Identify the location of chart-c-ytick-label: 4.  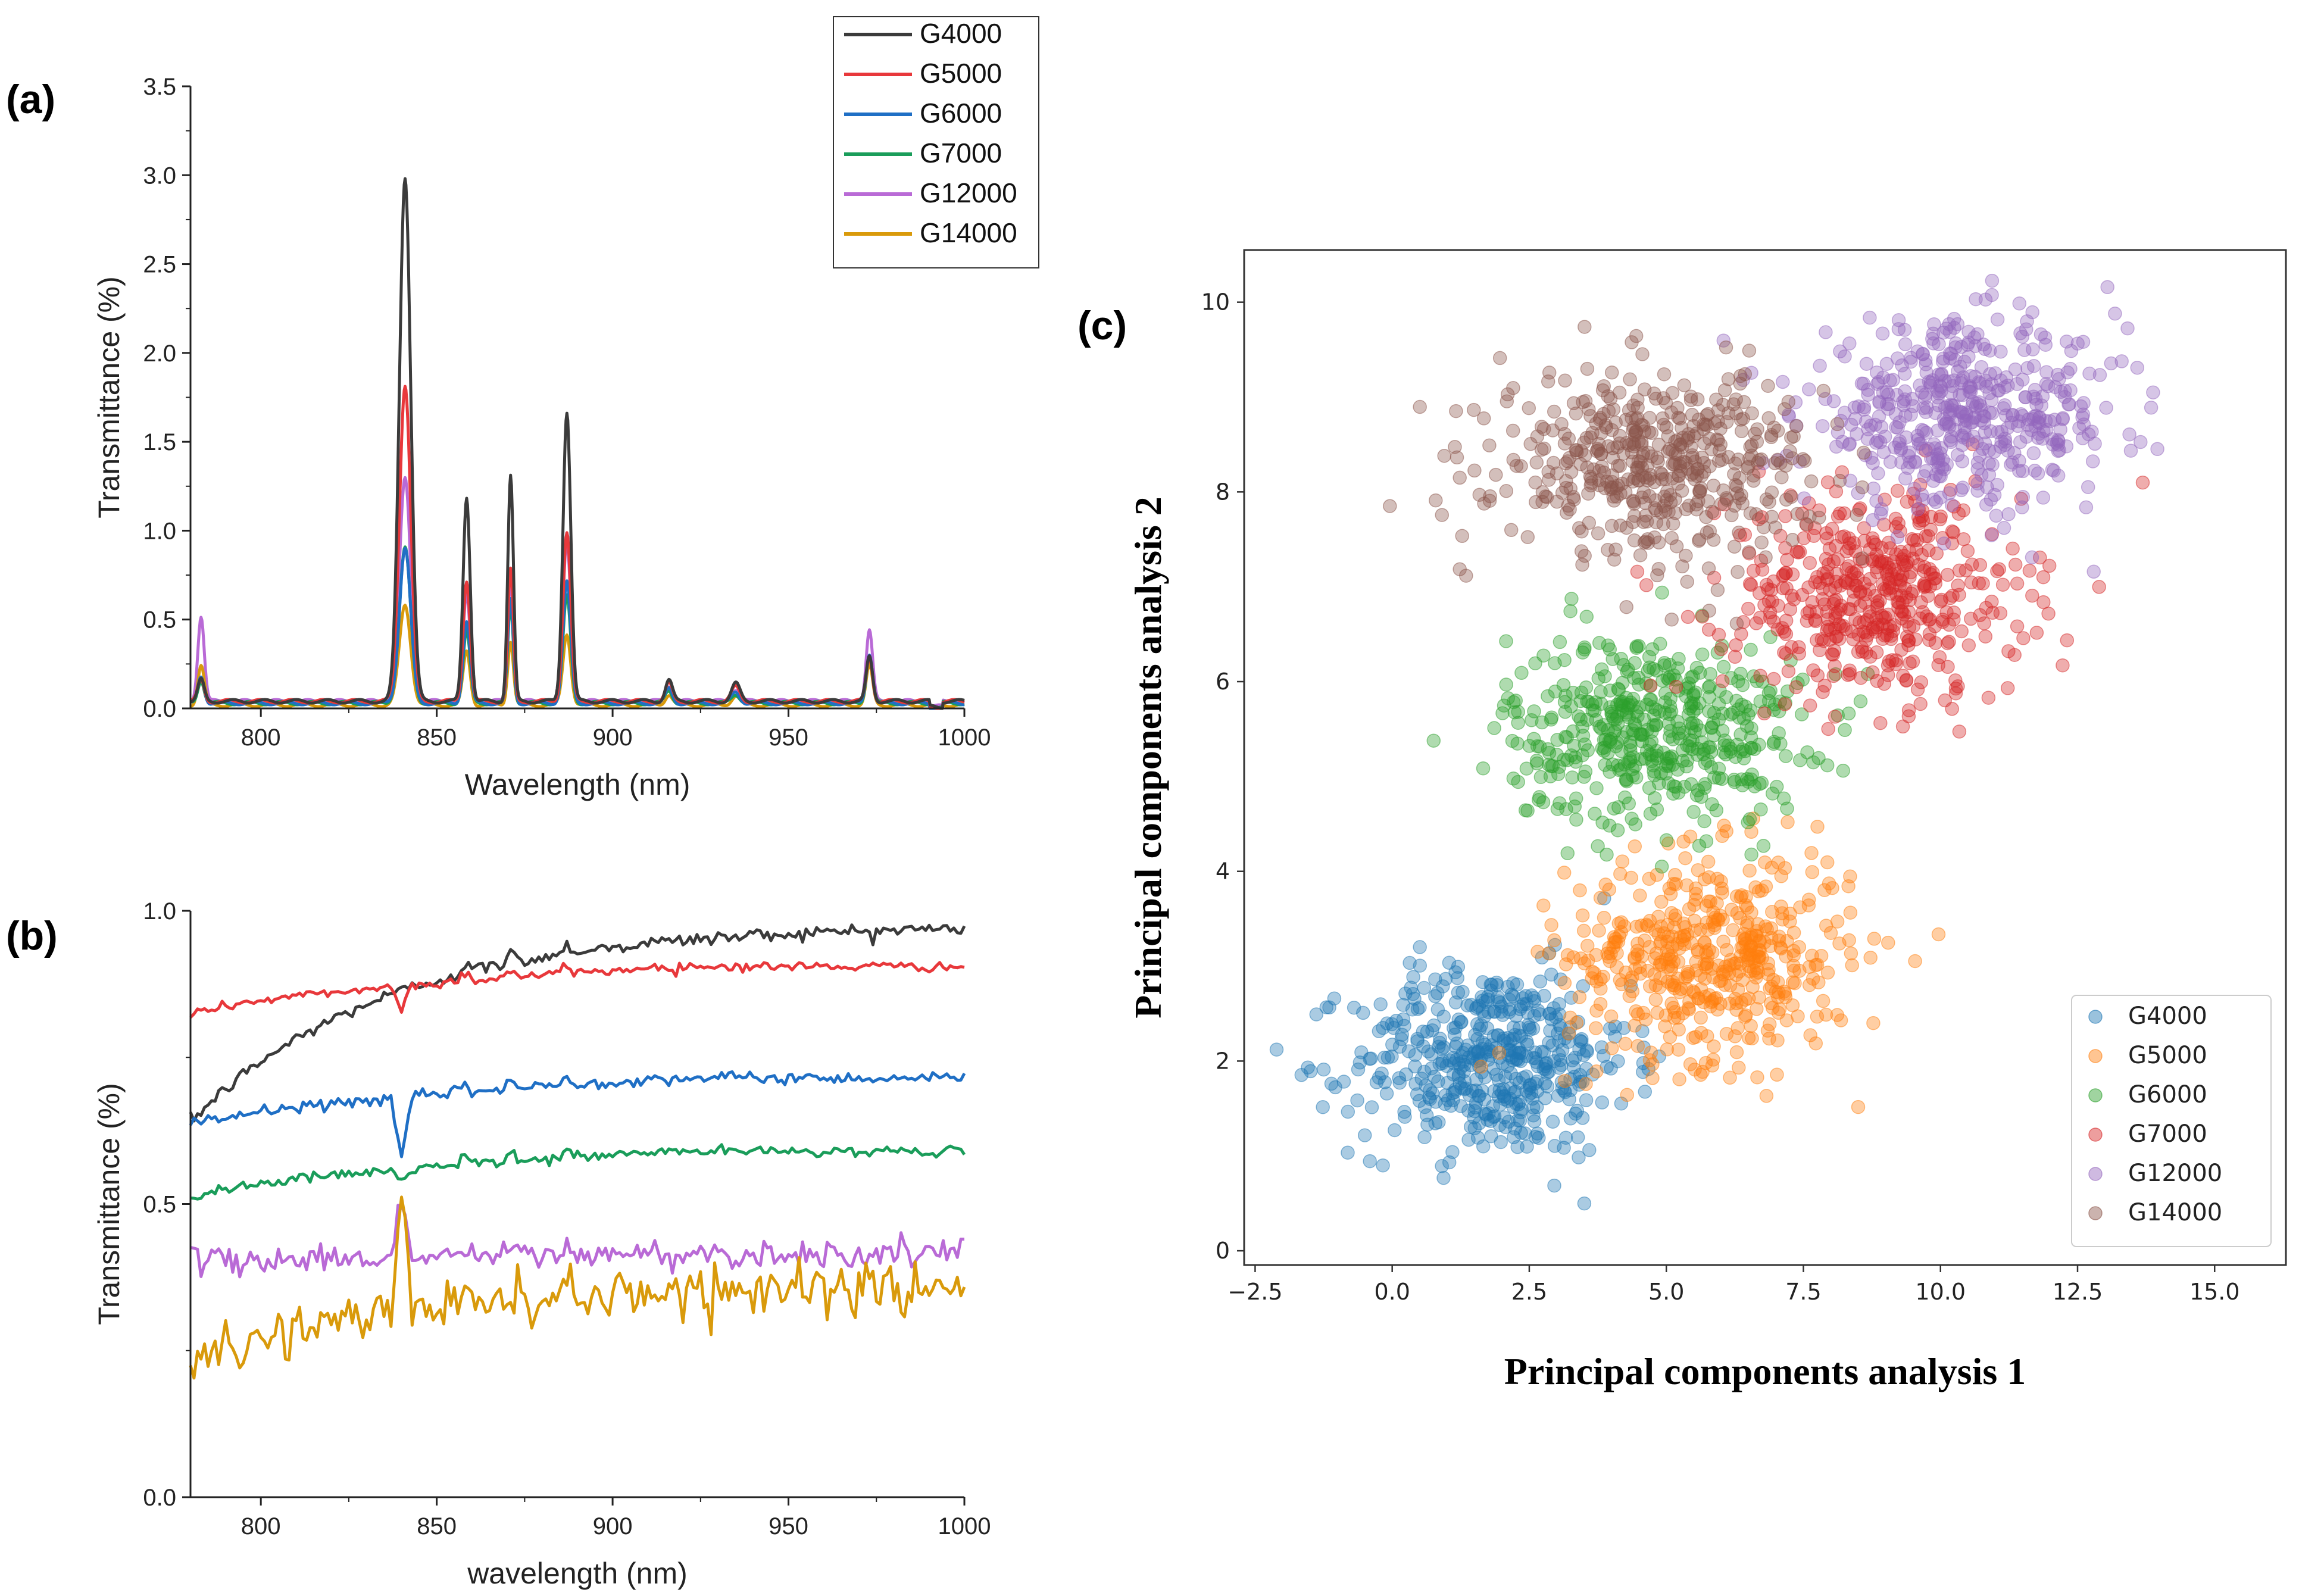
(1223, 871).